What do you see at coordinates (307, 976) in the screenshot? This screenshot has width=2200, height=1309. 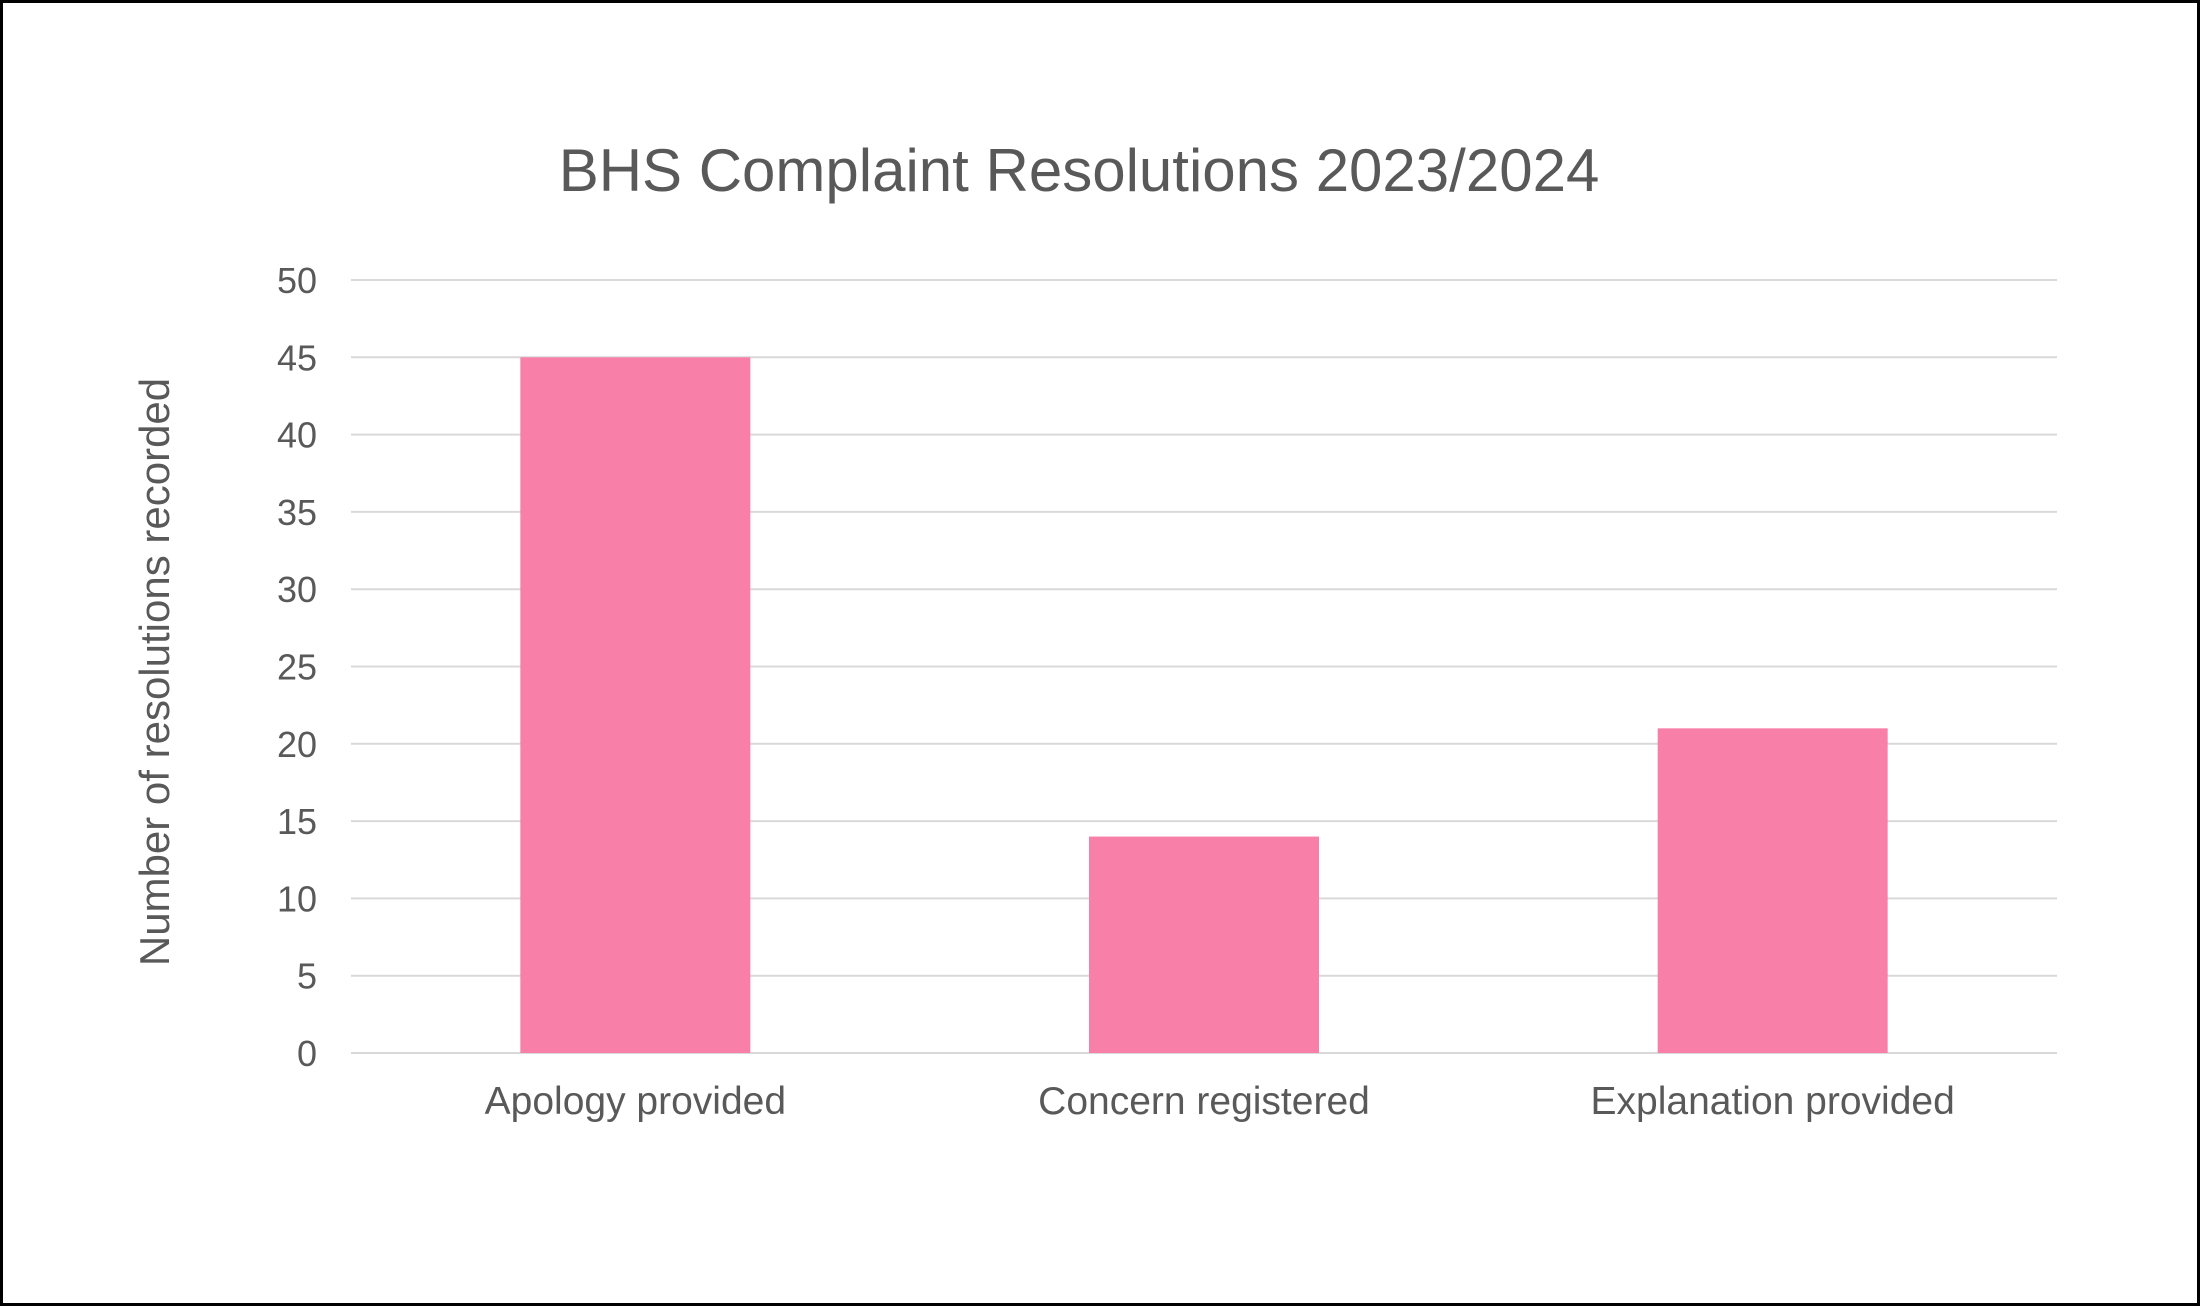 I see `y-tick-label: 5` at bounding box center [307, 976].